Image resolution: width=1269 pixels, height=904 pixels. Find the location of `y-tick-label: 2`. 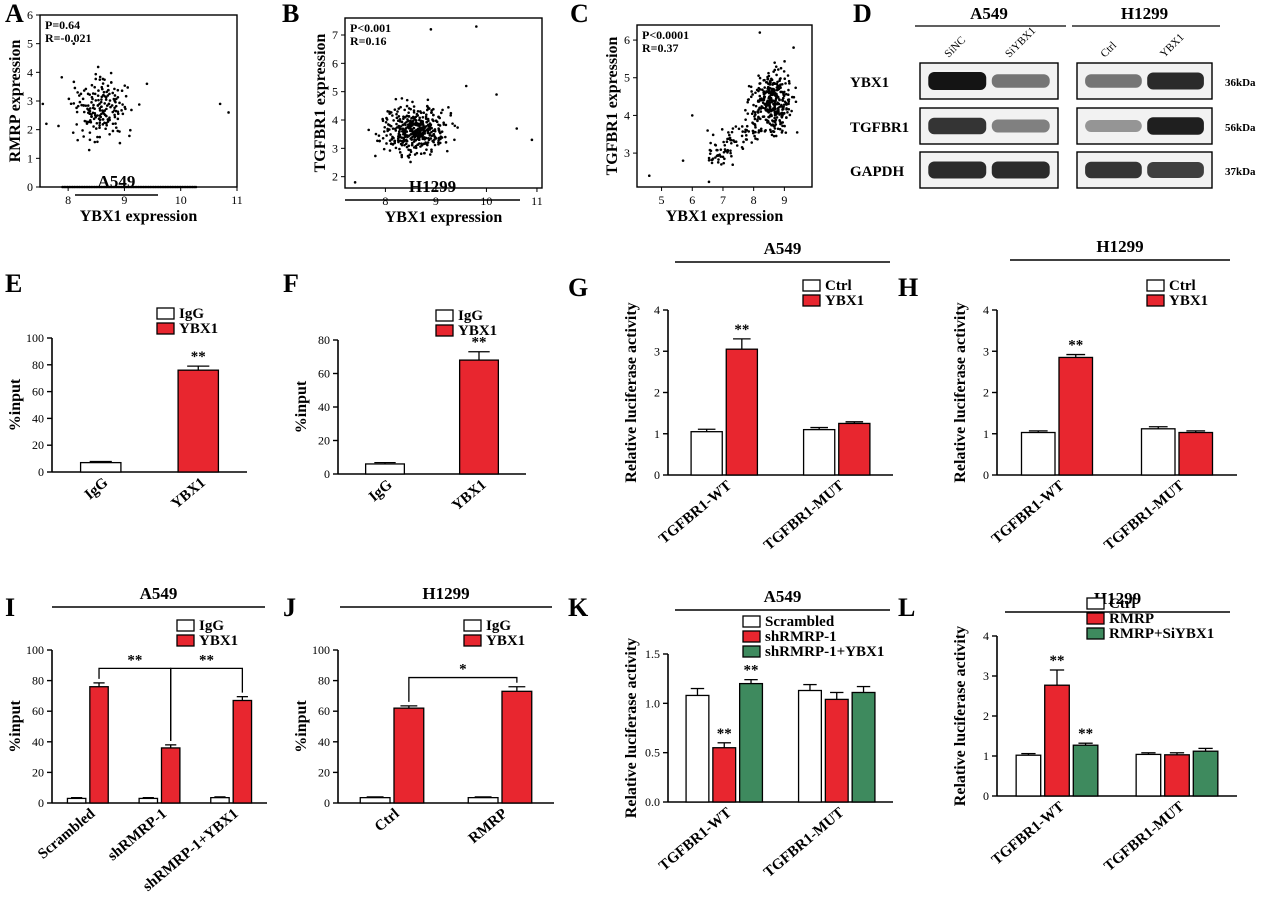

y-tick-label: 2 is located at coordinates (335, 177).